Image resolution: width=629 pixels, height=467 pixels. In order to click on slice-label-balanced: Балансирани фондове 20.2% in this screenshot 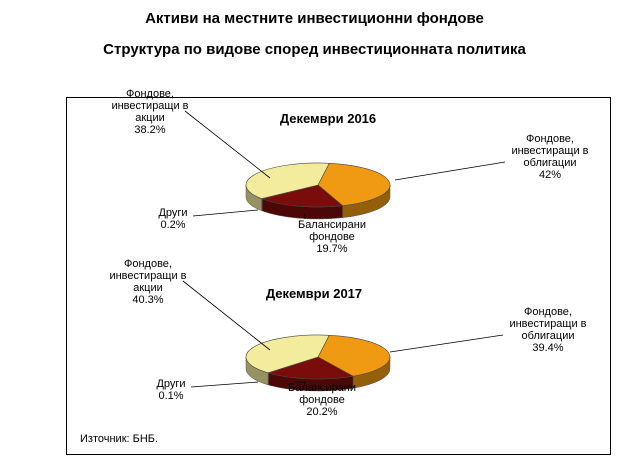, I will do `click(322, 400)`.